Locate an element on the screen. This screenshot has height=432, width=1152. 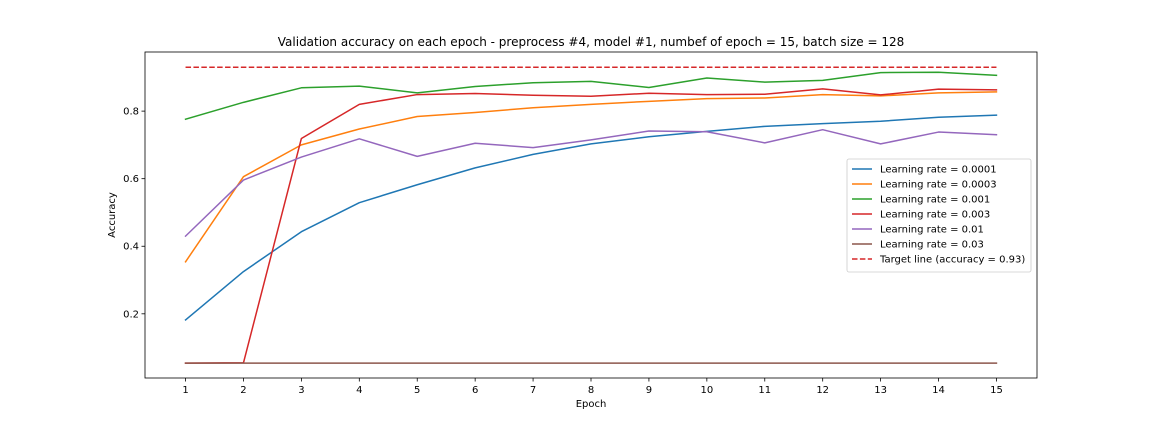
x-tick-label: 10 is located at coordinates (706, 390).